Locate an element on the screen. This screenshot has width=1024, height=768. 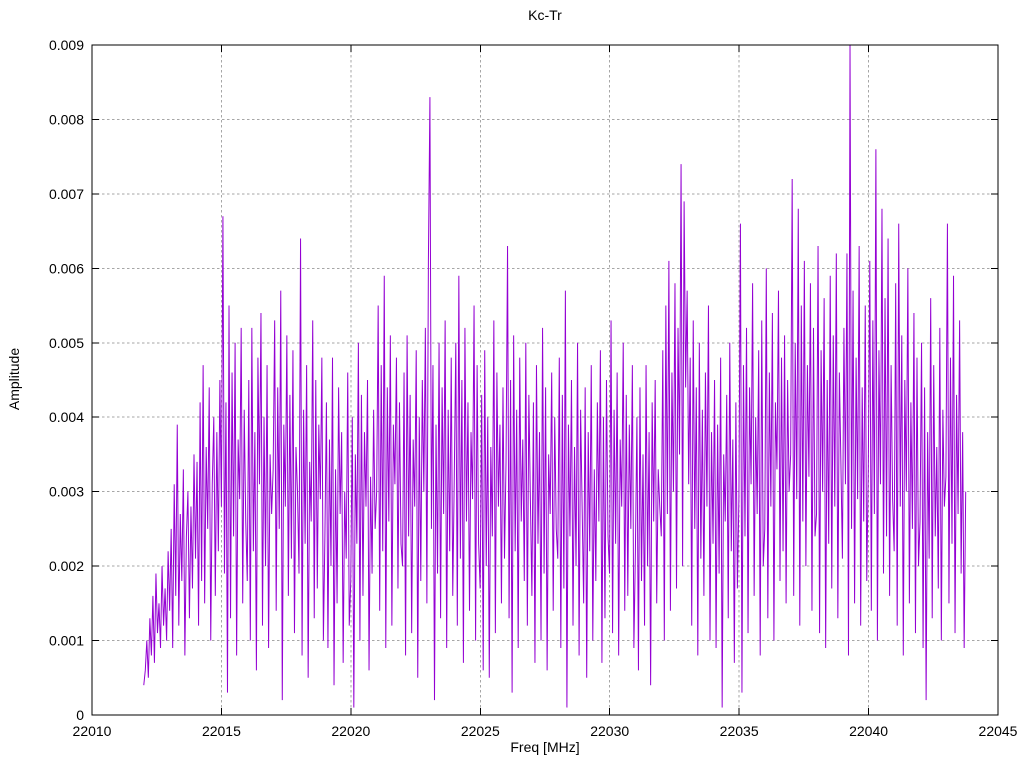
y-tick-label: 0.001 is located at coordinates (66, 641).